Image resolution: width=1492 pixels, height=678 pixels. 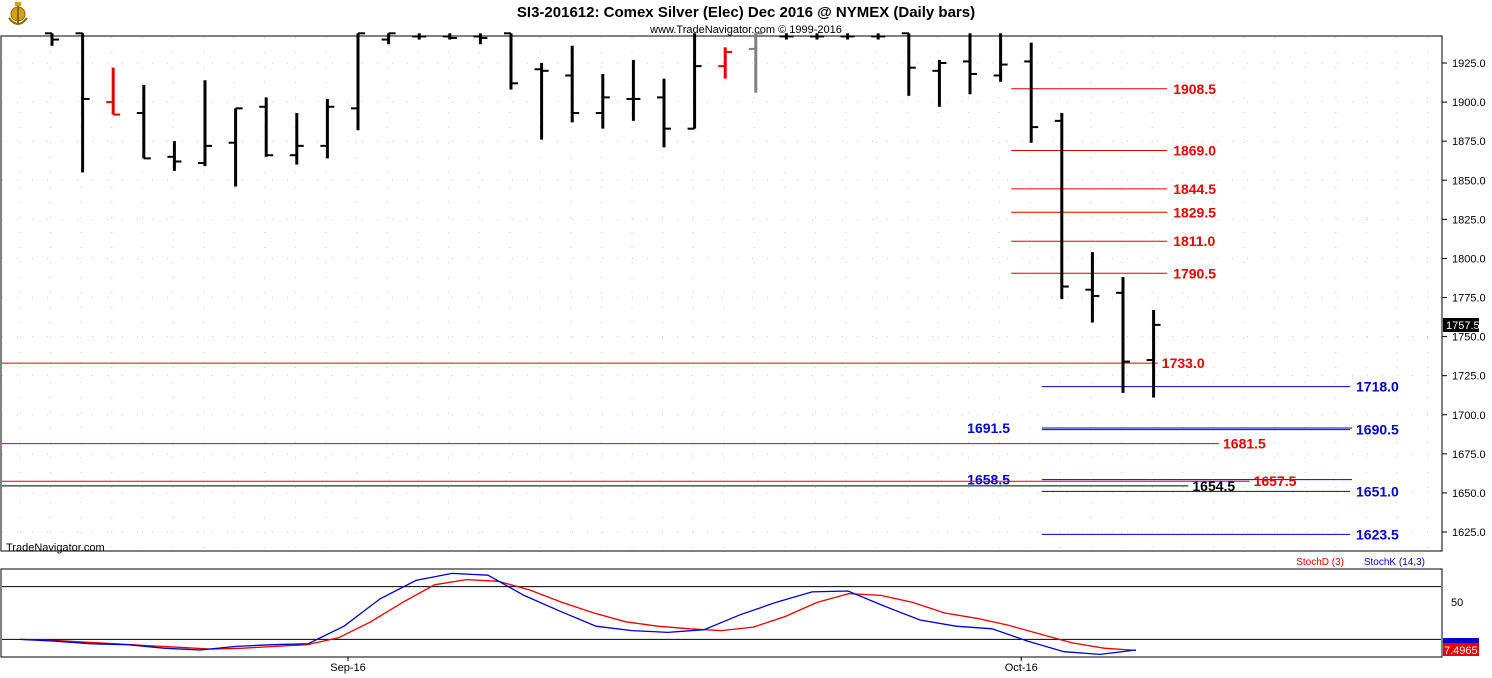 What do you see at coordinates (988, 480) in the screenshot?
I see `level-label: 1658.5` at bounding box center [988, 480].